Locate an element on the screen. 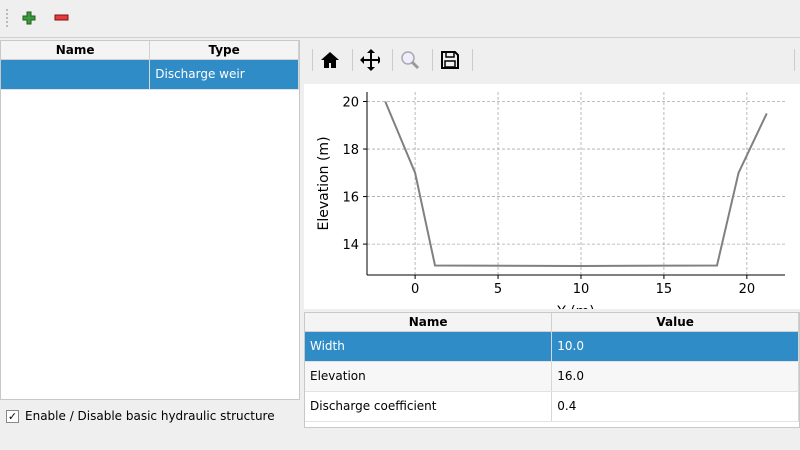 The width and height of the screenshot is (800, 450). table-row: Width 10.0 is located at coordinates (552, 346).